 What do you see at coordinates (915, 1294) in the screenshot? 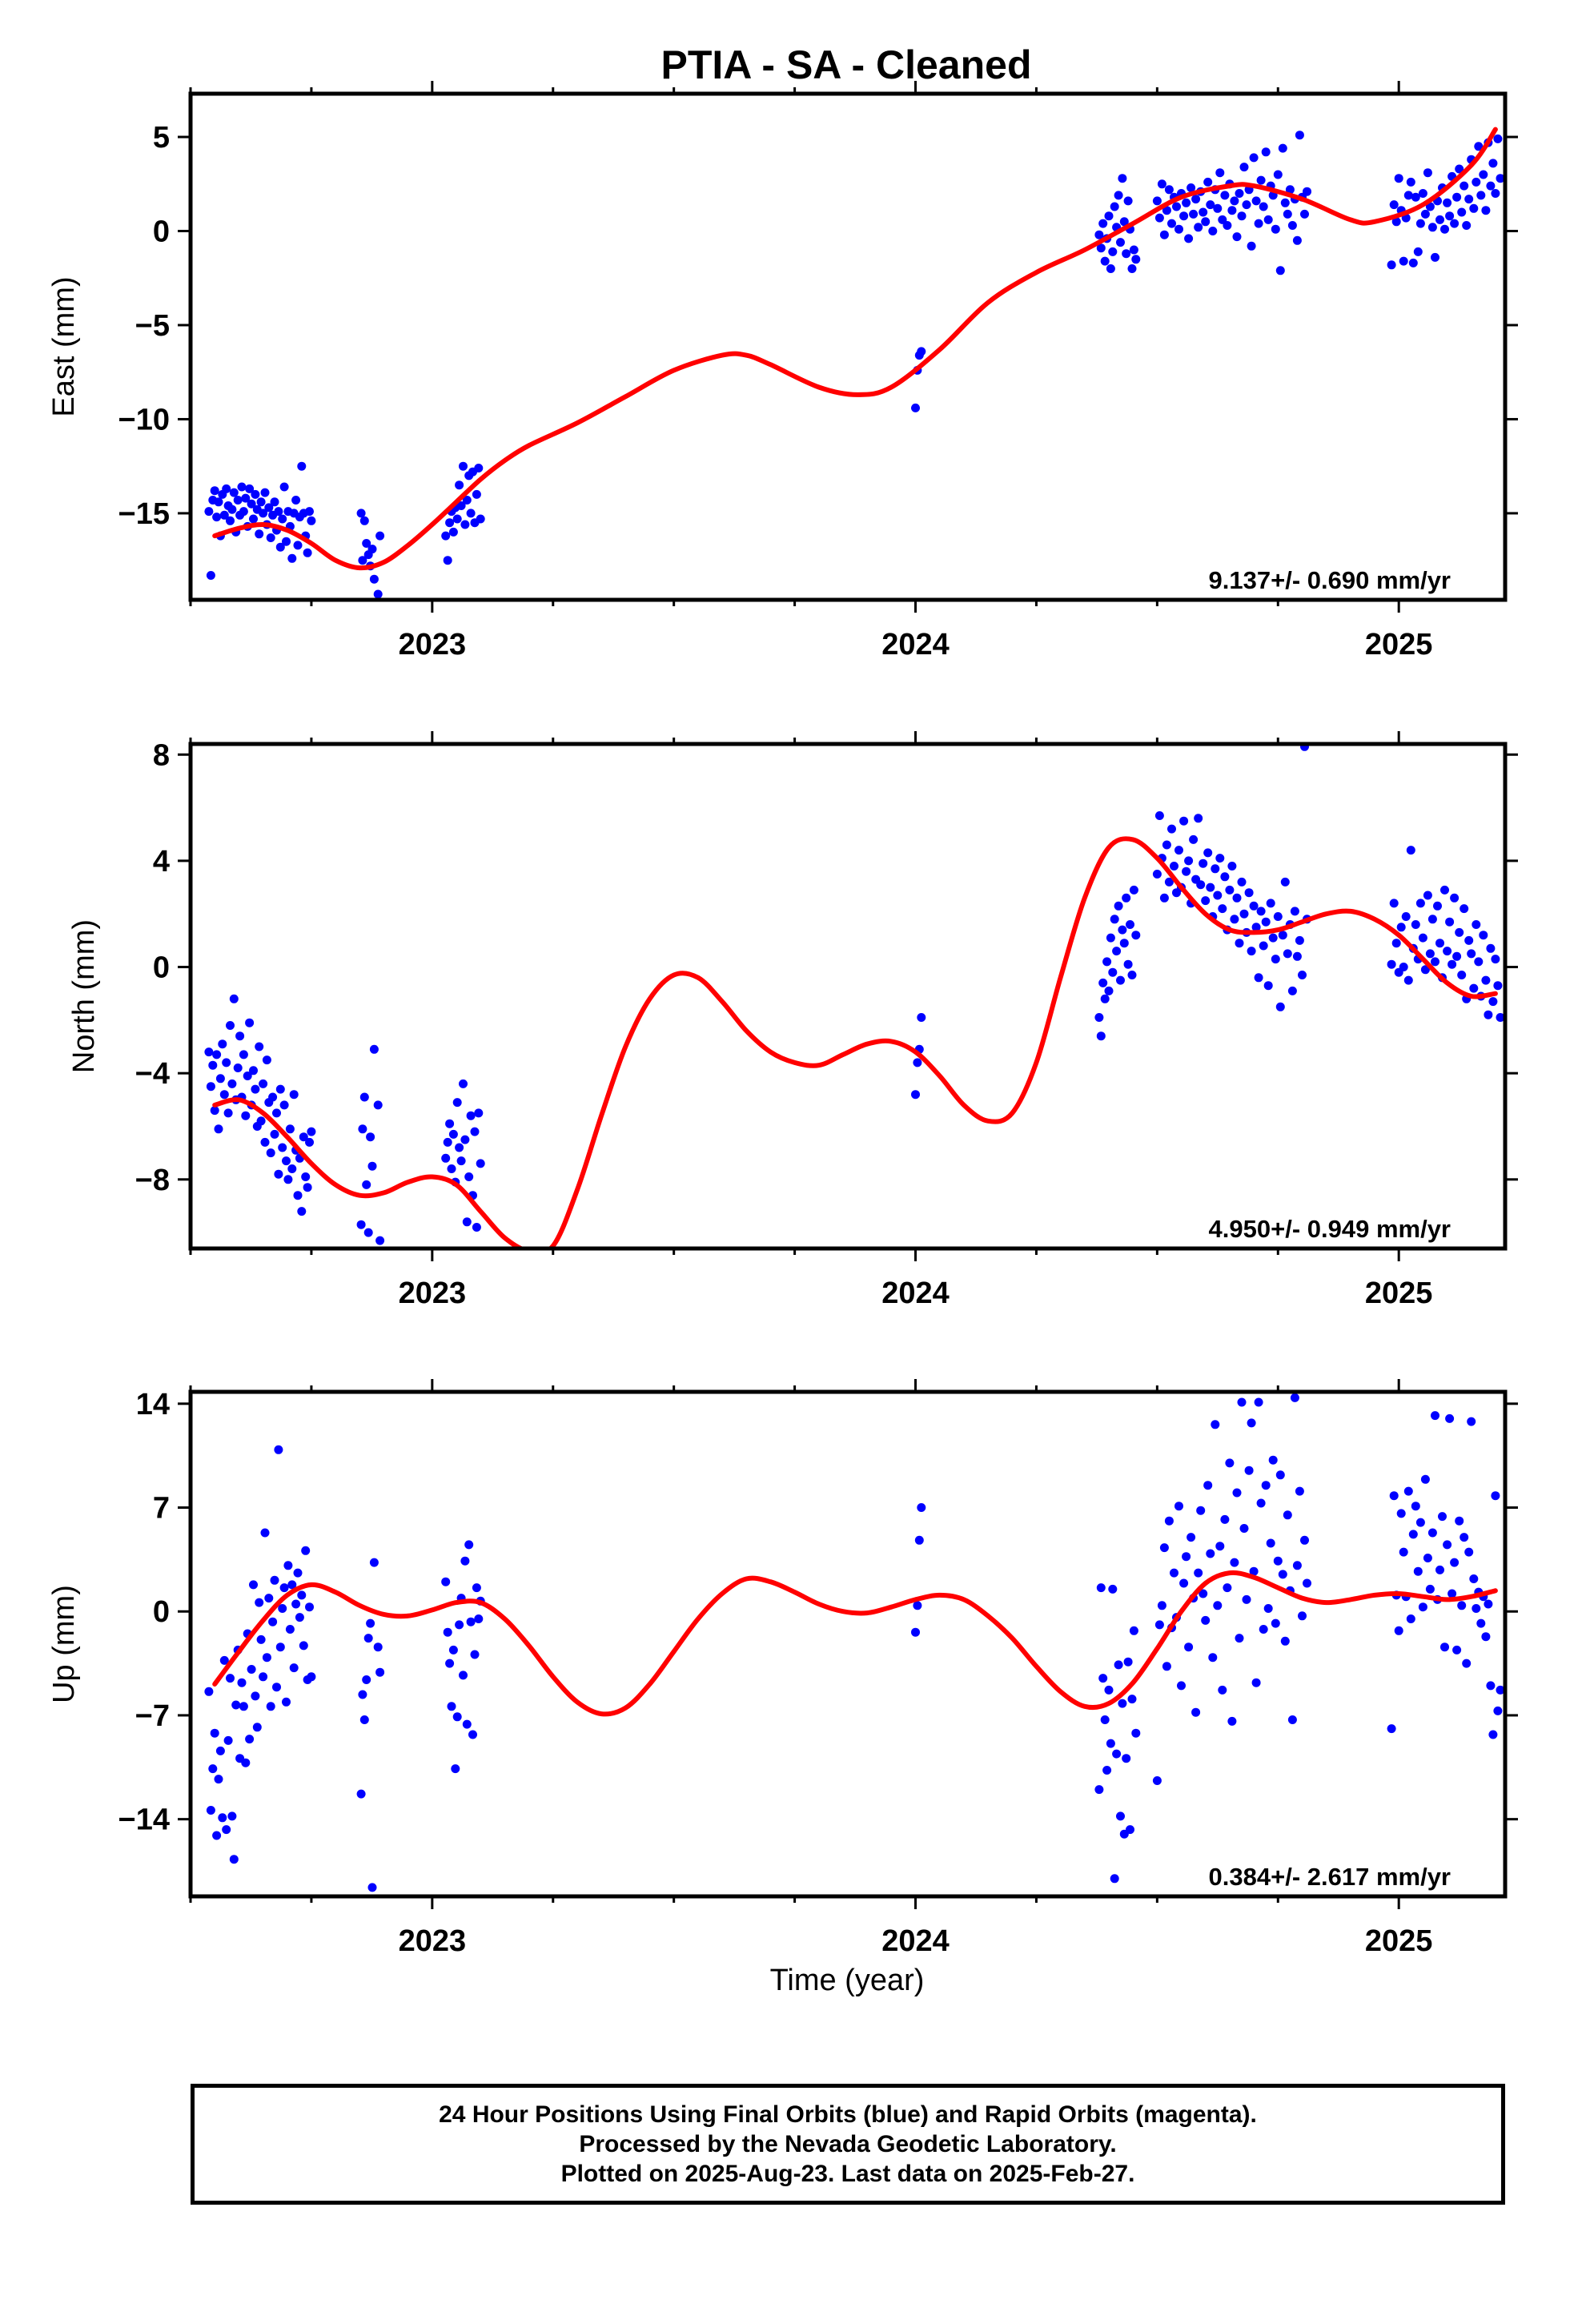
I see `x-tick-label: 2024` at bounding box center [915, 1294].